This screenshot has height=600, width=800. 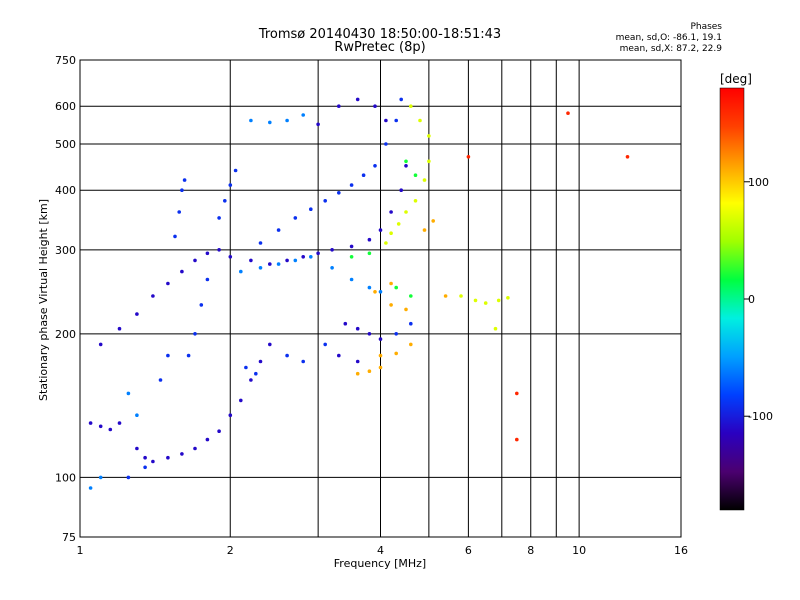 What do you see at coordinates (732, 299) in the screenshot?
I see `colorbar` at bounding box center [732, 299].